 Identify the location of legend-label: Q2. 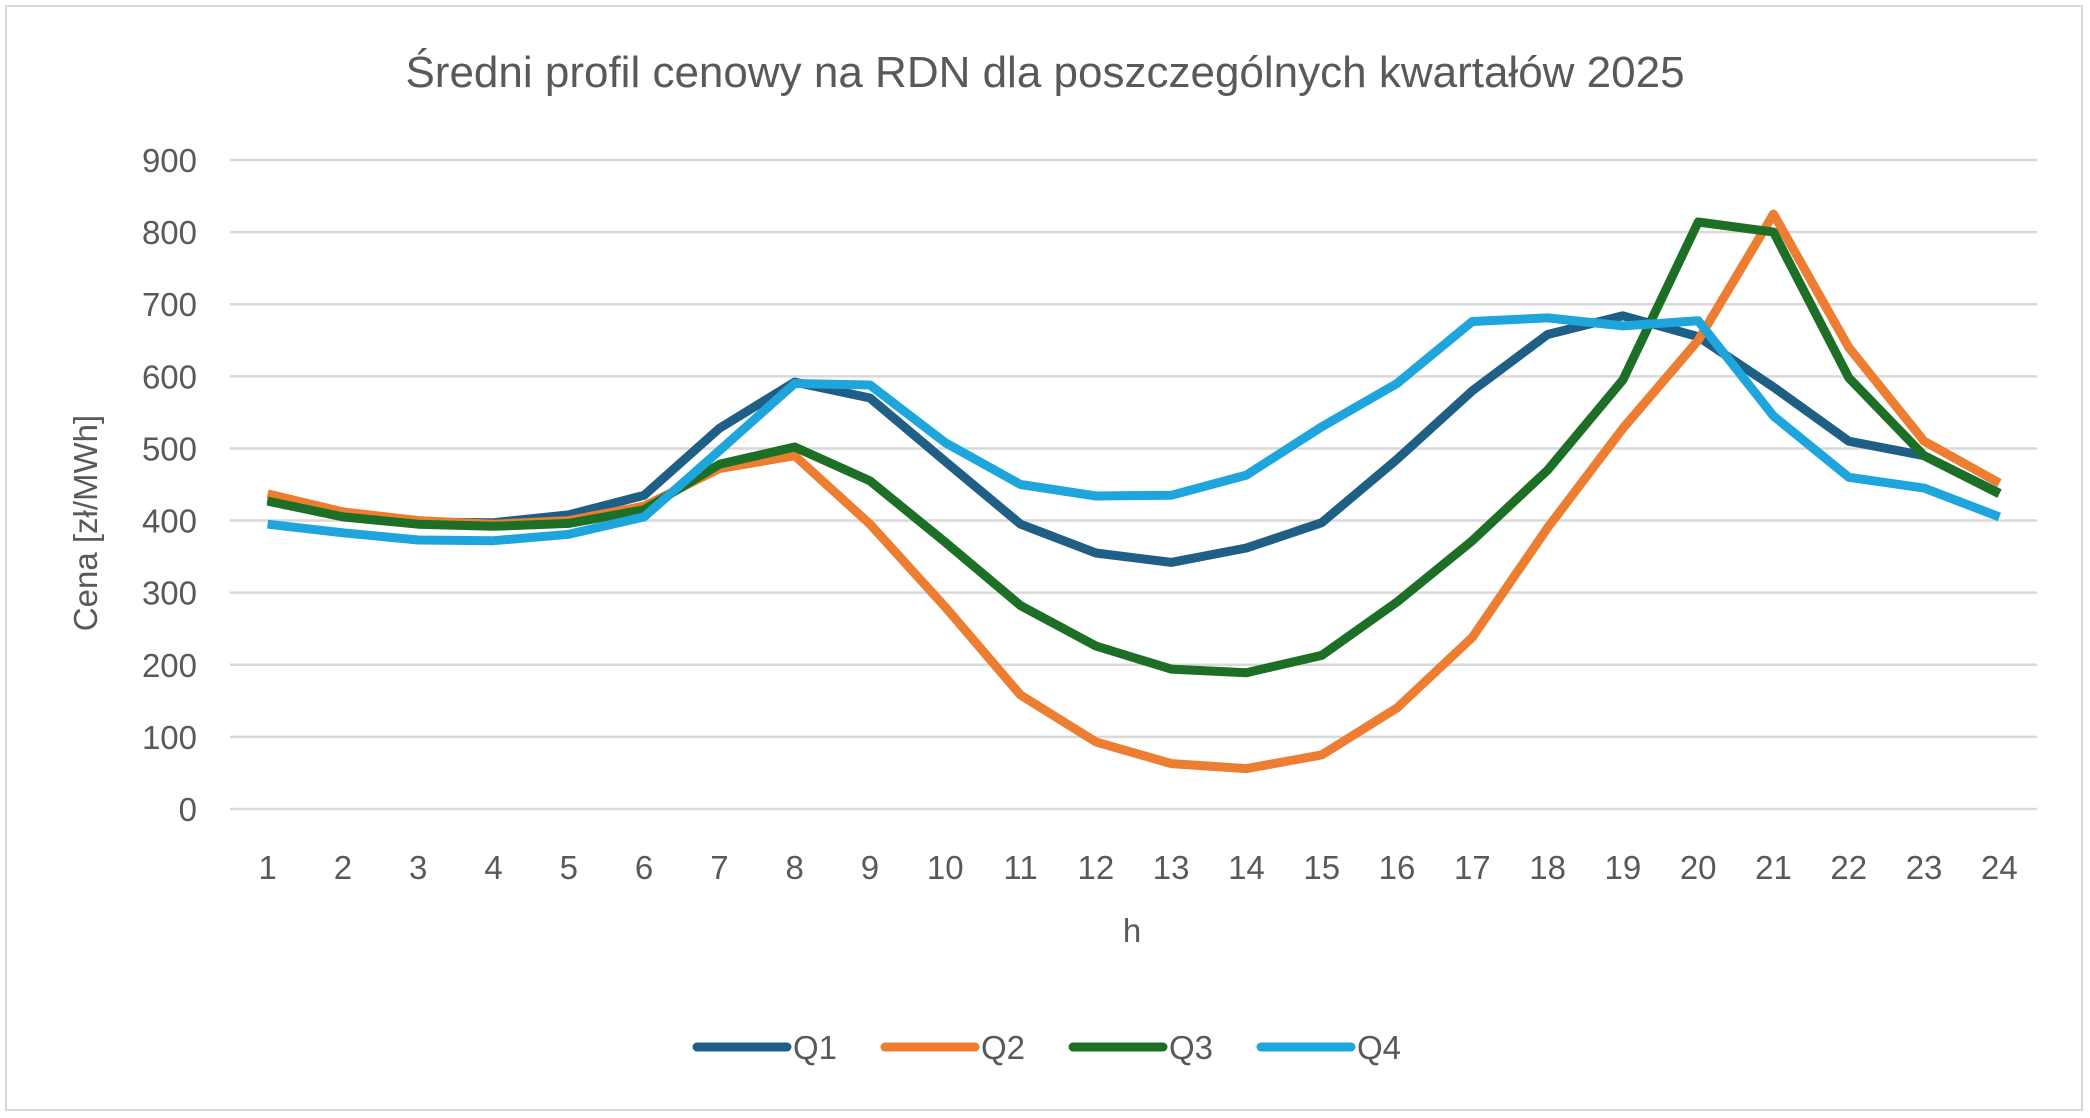
(1003, 1047).